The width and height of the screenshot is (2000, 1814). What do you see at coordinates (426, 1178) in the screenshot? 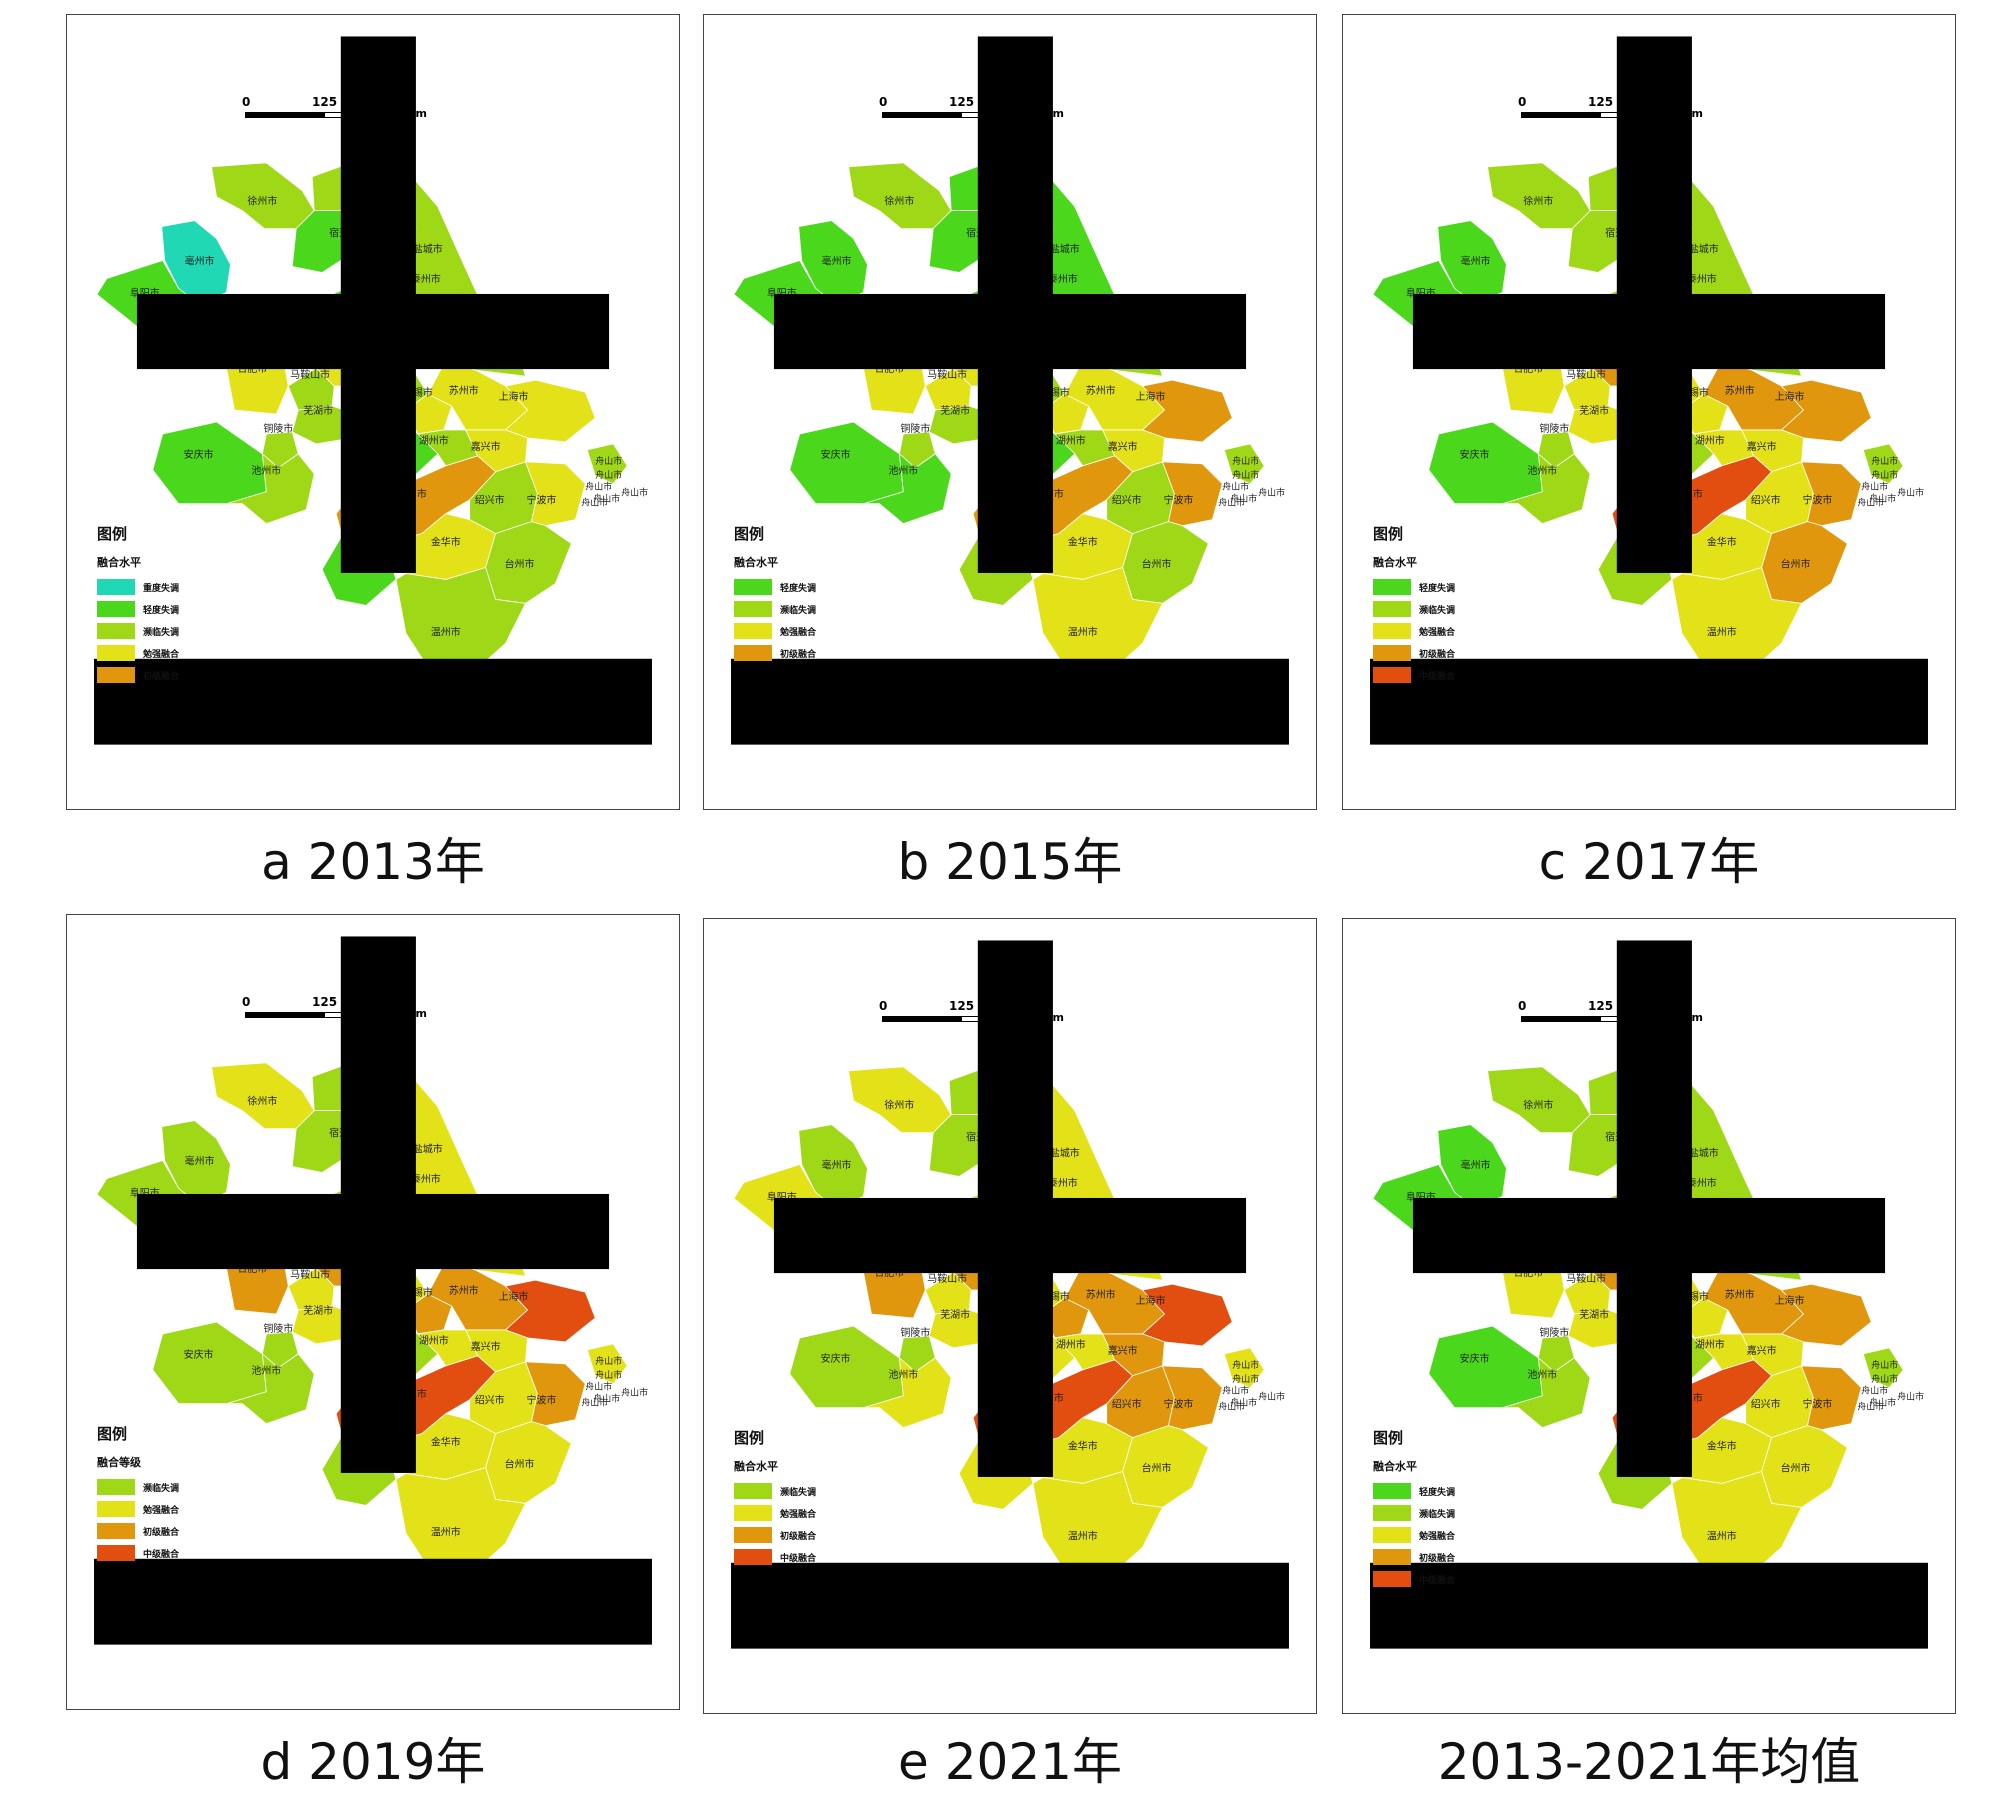
I see `city-label: 泰州市` at bounding box center [426, 1178].